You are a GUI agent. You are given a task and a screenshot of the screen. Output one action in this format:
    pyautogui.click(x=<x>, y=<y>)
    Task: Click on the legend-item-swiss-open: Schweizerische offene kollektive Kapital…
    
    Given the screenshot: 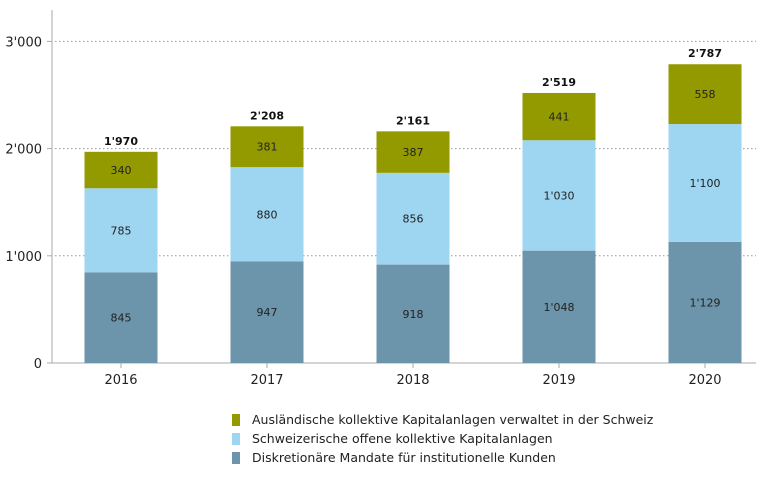 What is the action you would take?
    pyautogui.click(x=442, y=438)
    